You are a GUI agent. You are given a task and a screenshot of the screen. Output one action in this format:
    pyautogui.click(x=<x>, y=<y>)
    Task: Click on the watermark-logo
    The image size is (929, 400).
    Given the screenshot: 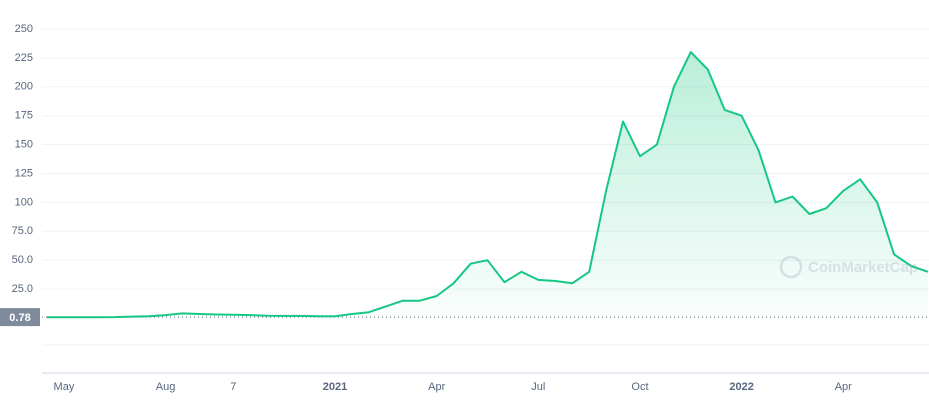 What is the action you would take?
    pyautogui.click(x=791, y=267)
    